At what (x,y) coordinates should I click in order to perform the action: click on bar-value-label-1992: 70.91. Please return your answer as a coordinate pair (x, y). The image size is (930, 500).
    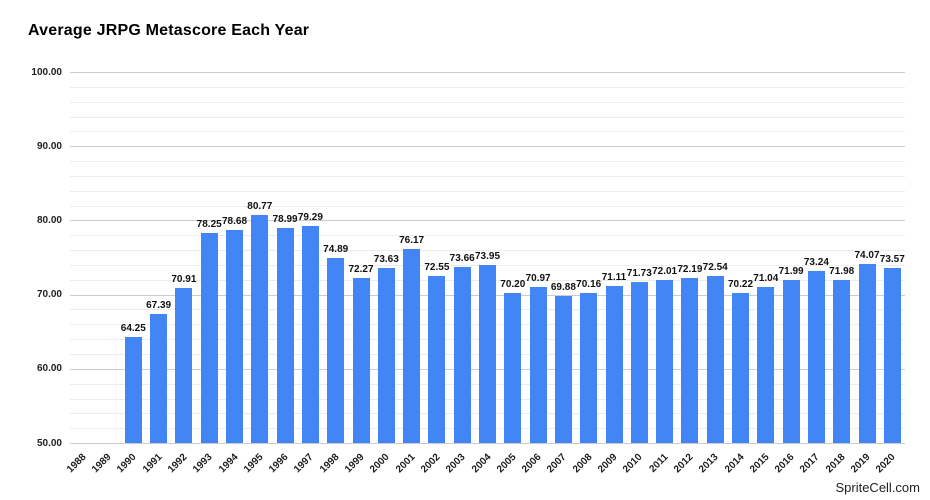
    Looking at the image, I should click on (184, 279).